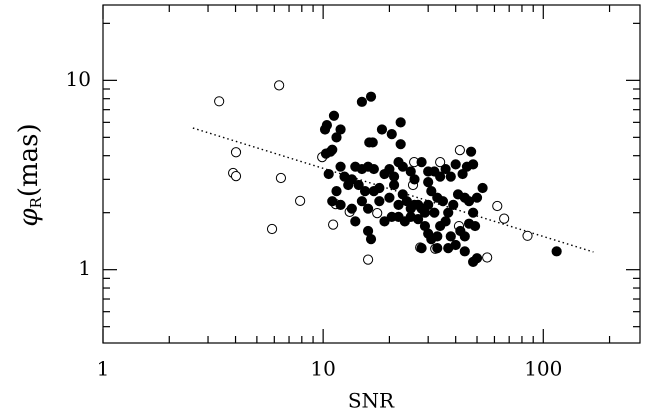 The height and width of the screenshot is (415, 646). Describe the element at coordinates (29, 217) in the screenshot. I see `y-label-symbol: φ` at that location.